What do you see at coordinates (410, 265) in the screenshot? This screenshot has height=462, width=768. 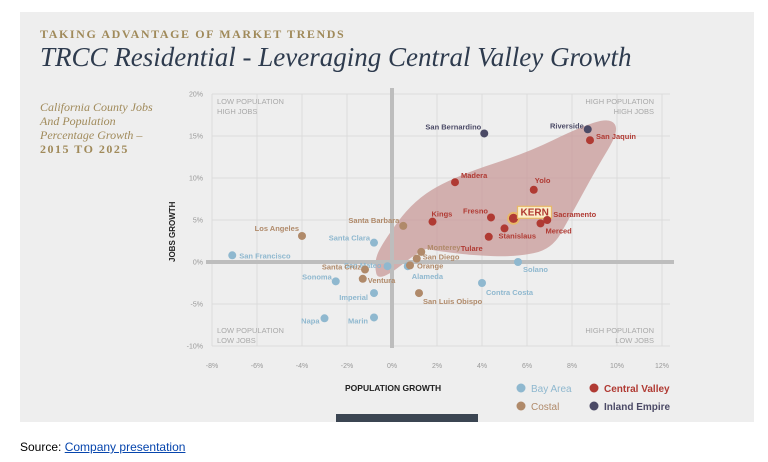 I see `point-orange` at bounding box center [410, 265].